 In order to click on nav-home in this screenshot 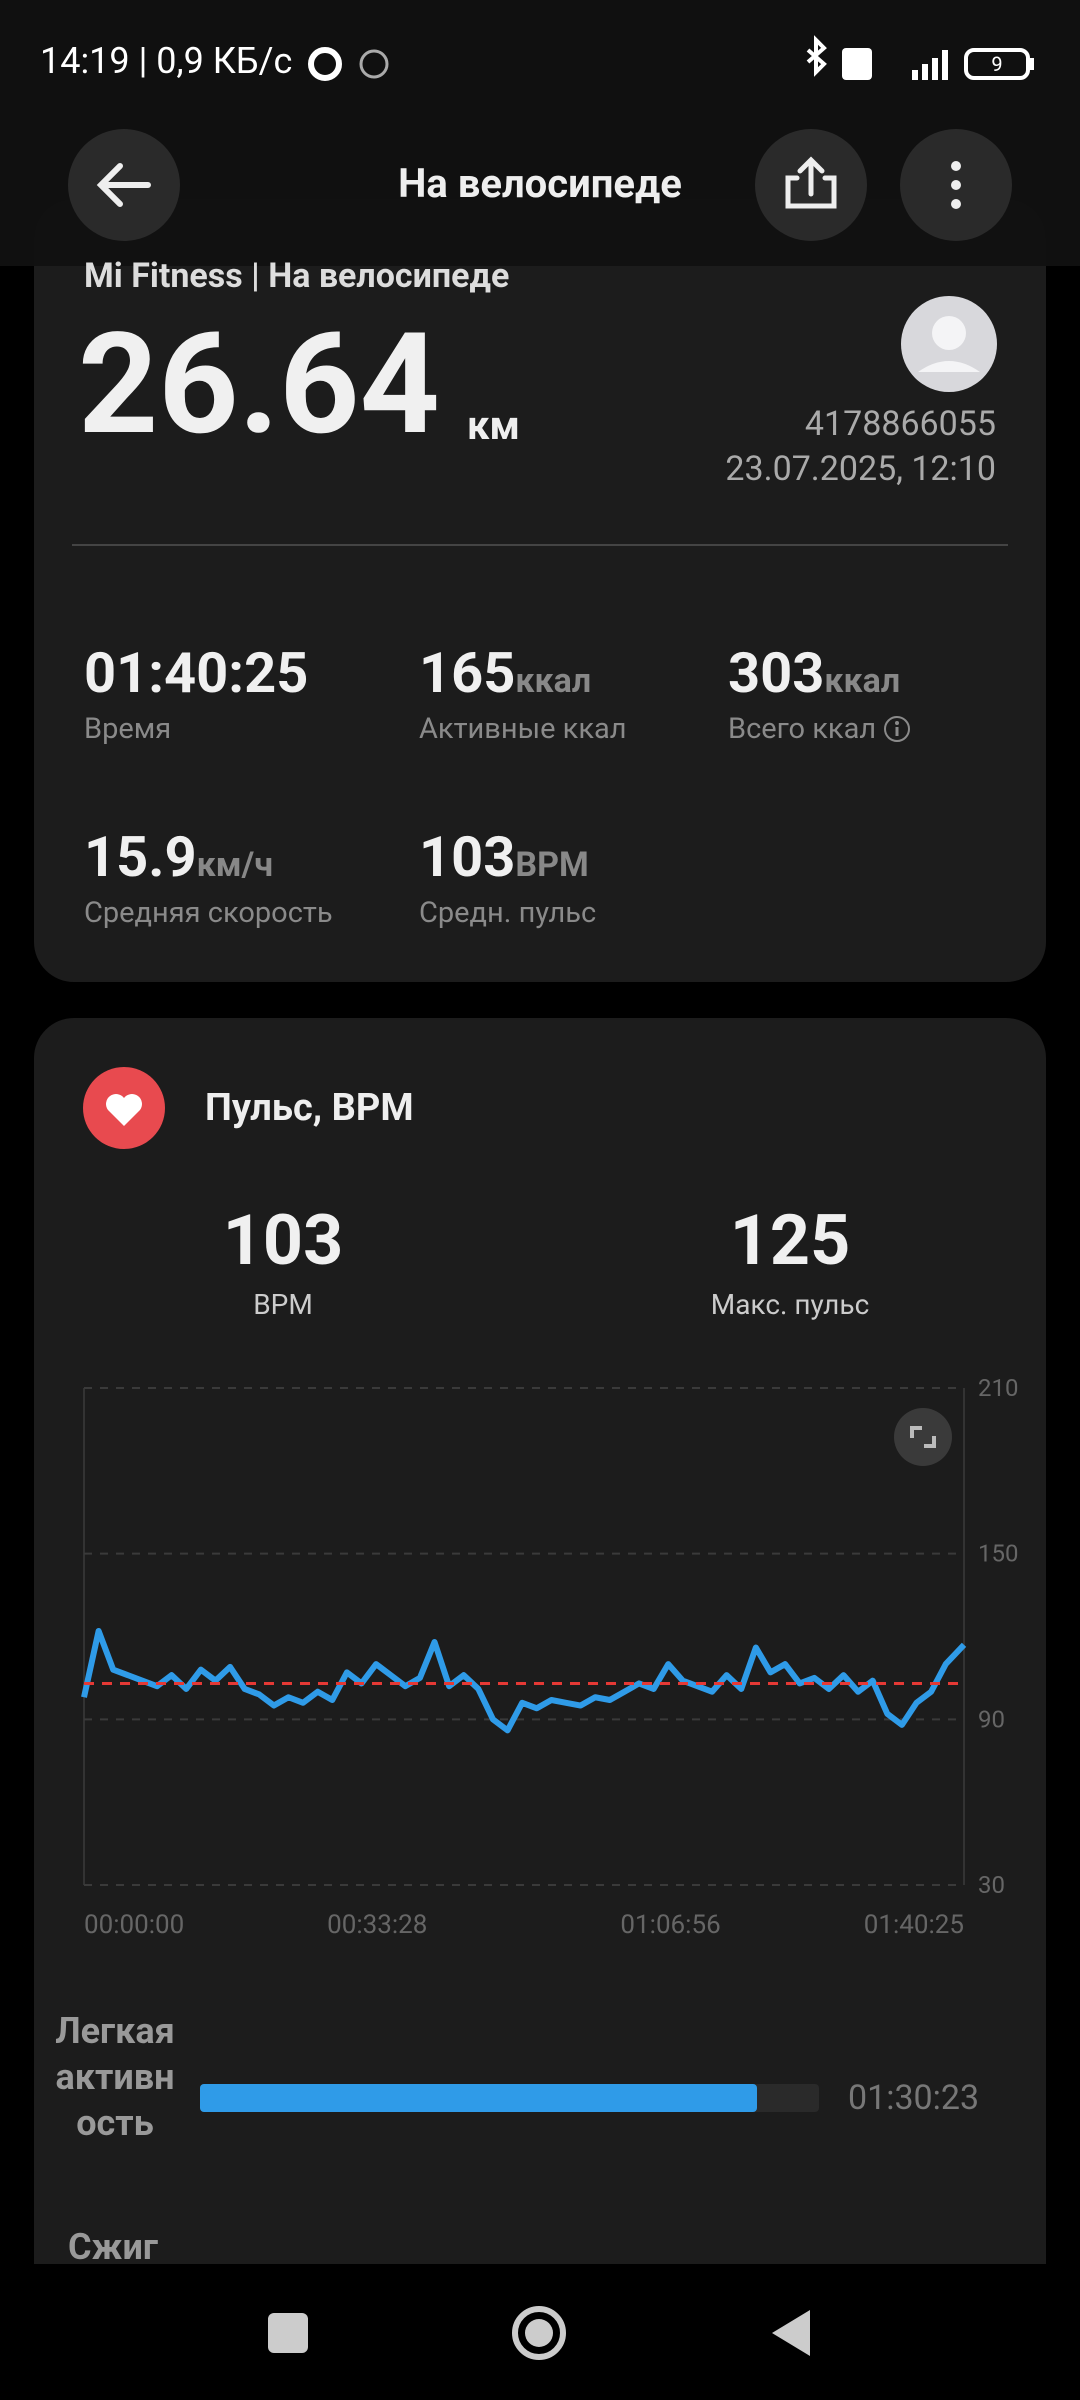, I will do `click(539, 2333)`.